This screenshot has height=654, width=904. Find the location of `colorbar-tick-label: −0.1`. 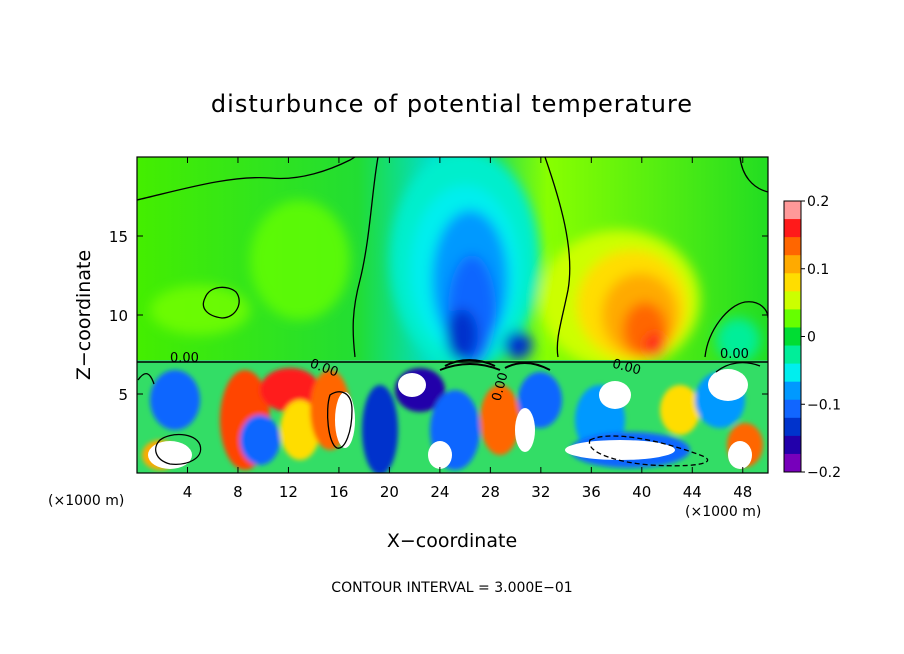

colorbar-tick-label: −0.1 is located at coordinates (824, 405).